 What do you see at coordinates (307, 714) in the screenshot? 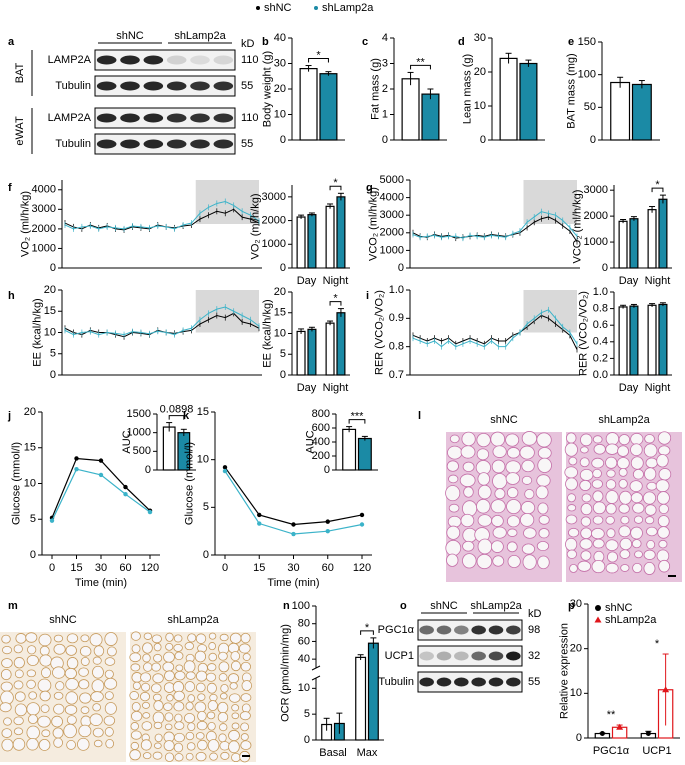
I see `y-tick-label: 5` at bounding box center [307, 714].